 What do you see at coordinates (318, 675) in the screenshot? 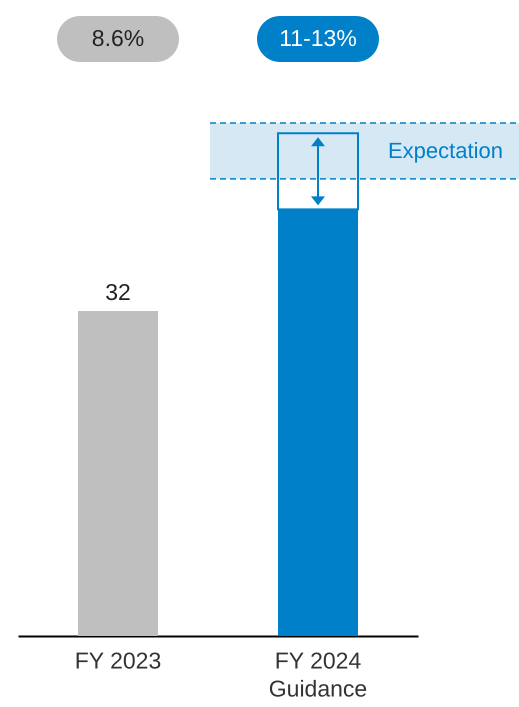
I see `x-tick-label: FY 2024 Guidance` at bounding box center [318, 675].